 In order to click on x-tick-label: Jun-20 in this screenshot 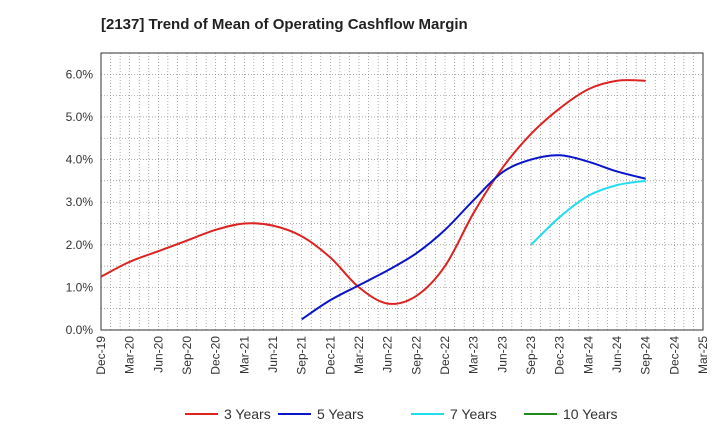, I will do `click(158, 354)`.